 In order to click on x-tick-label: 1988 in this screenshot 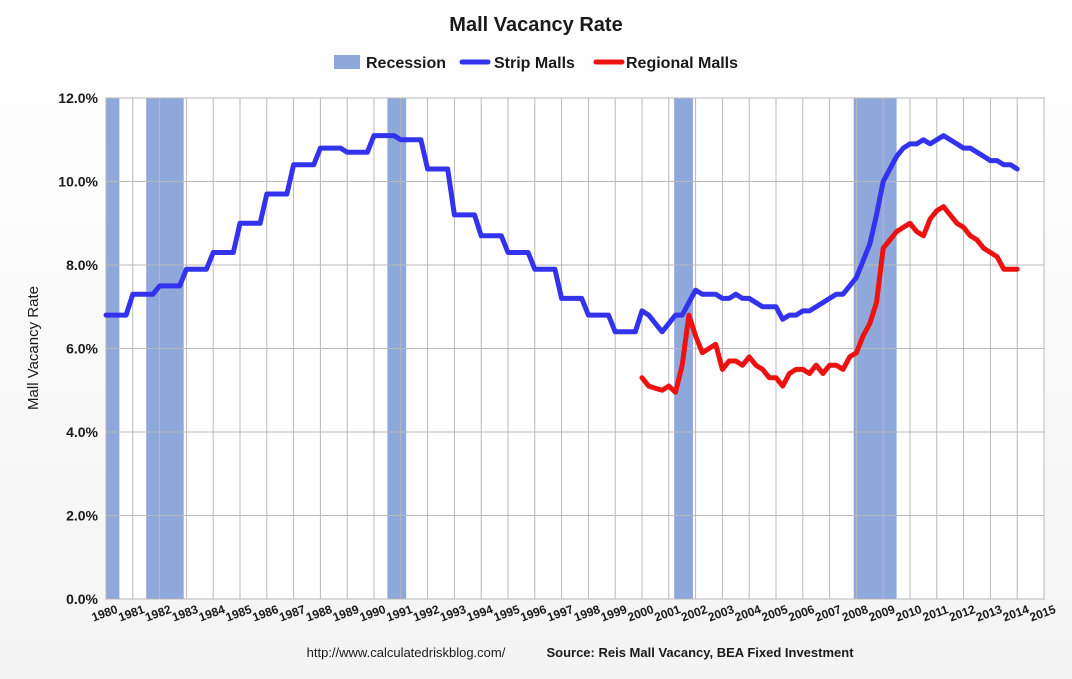, I will do `click(319, 613)`.